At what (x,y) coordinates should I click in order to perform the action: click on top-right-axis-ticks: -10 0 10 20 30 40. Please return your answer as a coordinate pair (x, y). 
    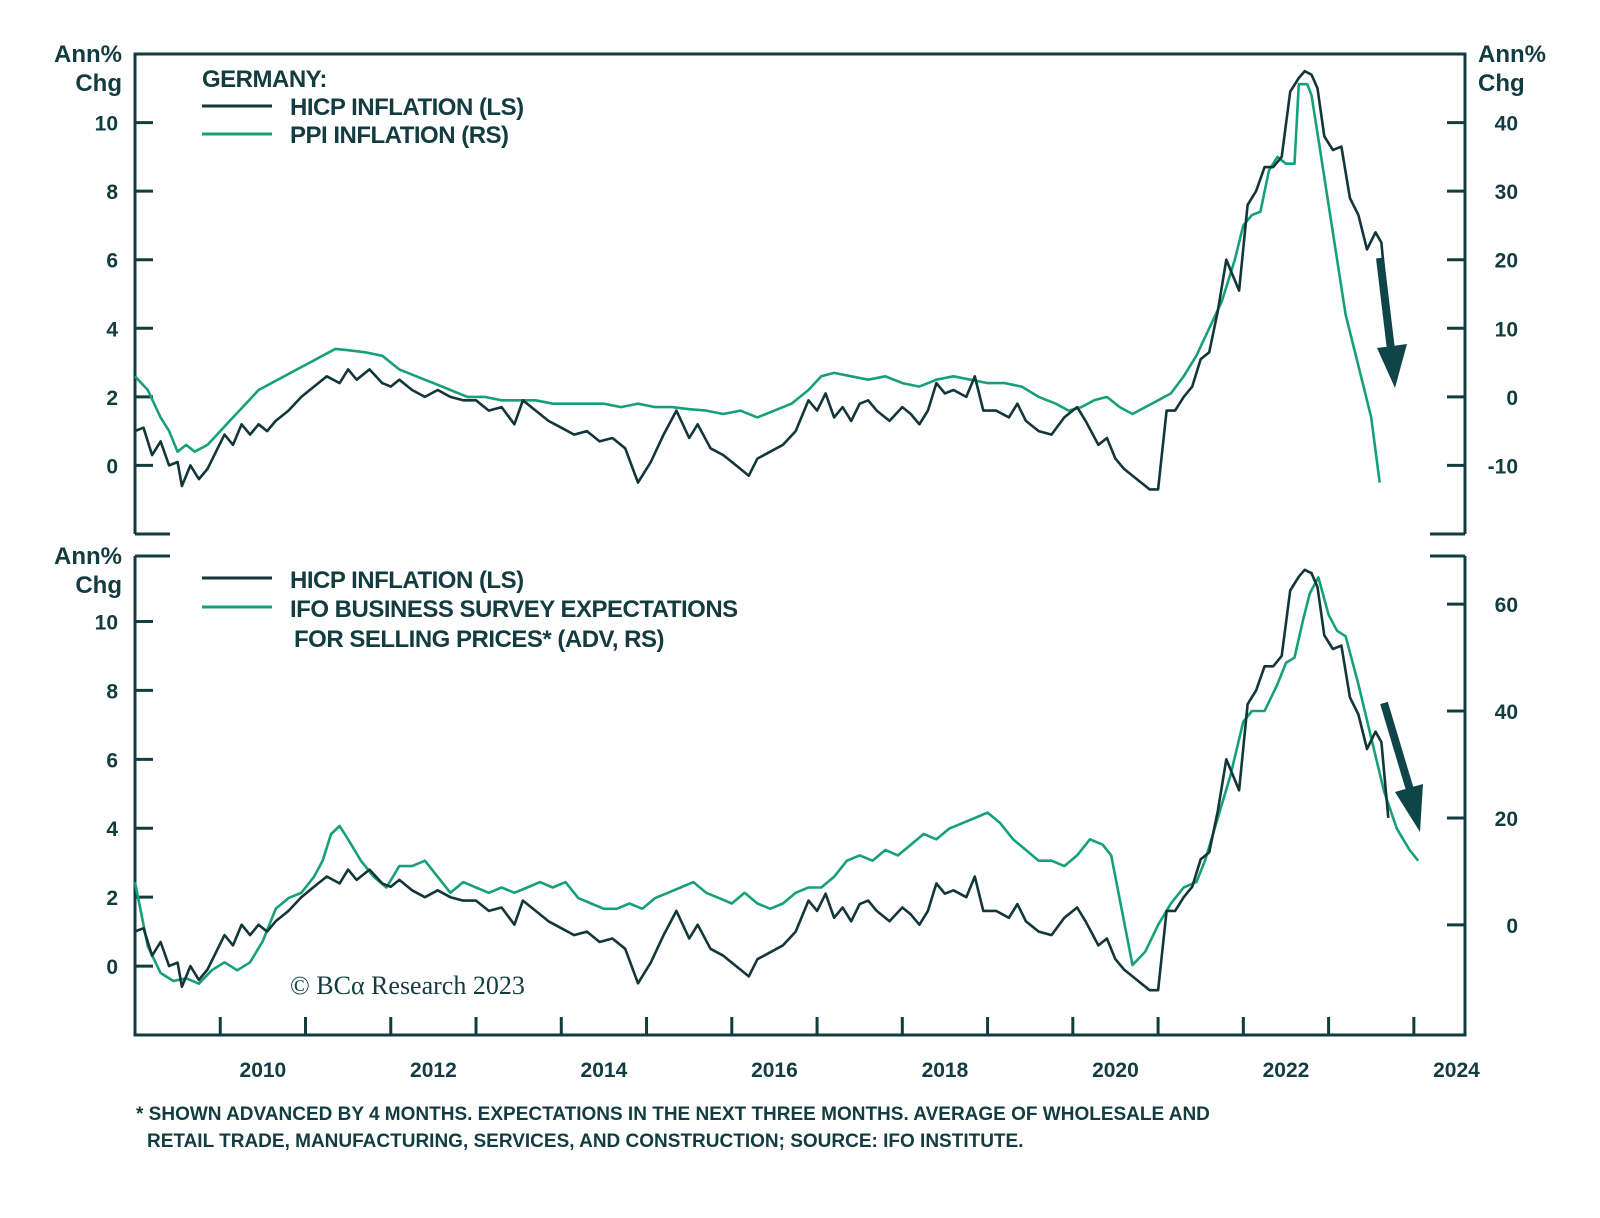
    Looking at the image, I should click on (1482, 295).